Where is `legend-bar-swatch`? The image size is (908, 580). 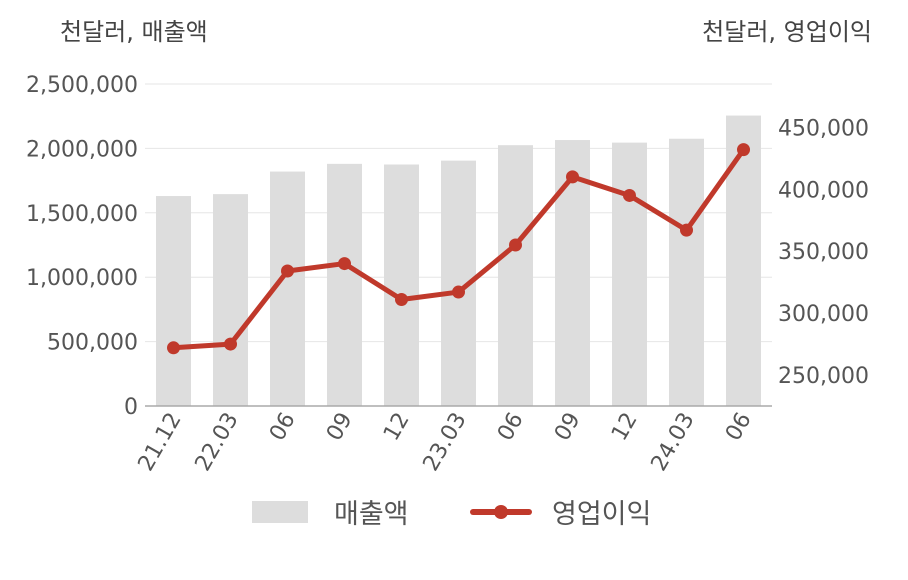
legend-bar-swatch is located at coordinates (280, 511).